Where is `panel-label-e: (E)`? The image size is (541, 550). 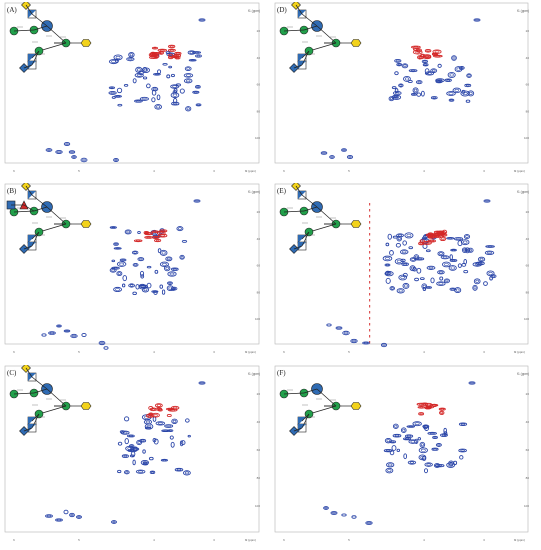
panel-label-e: (E) is located at coordinates (281, 191).